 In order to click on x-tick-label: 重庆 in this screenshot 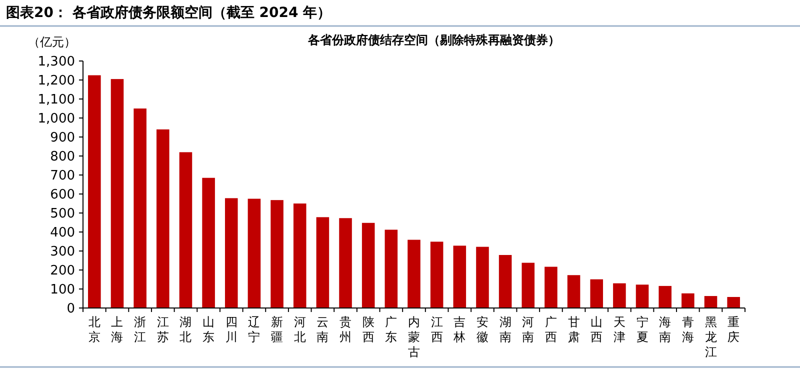, I will do `click(734, 329)`.